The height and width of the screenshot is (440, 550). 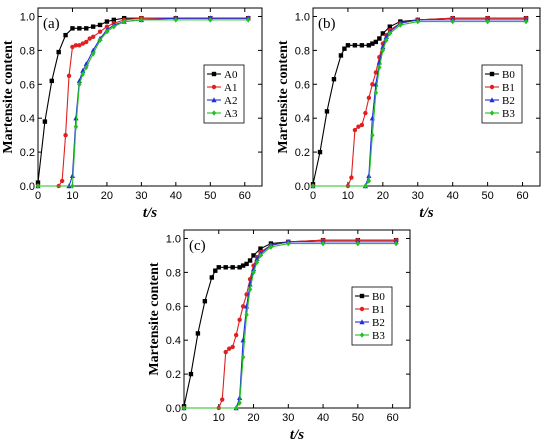 I want to click on legend-label-A0: A0, so click(x=231, y=75).